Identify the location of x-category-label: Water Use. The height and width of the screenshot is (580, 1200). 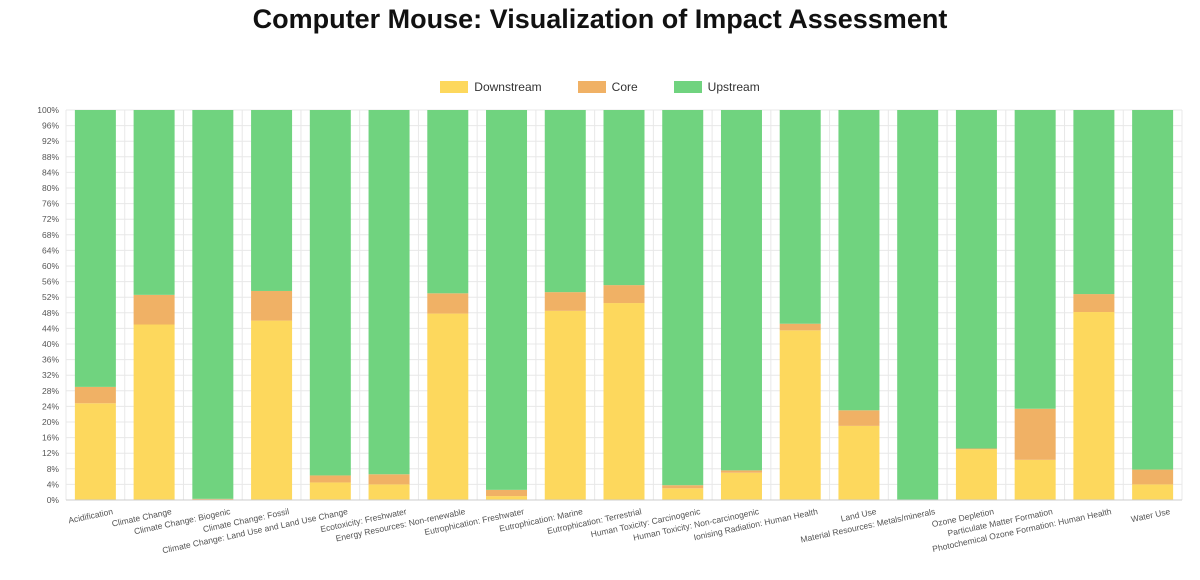
(1150, 515).